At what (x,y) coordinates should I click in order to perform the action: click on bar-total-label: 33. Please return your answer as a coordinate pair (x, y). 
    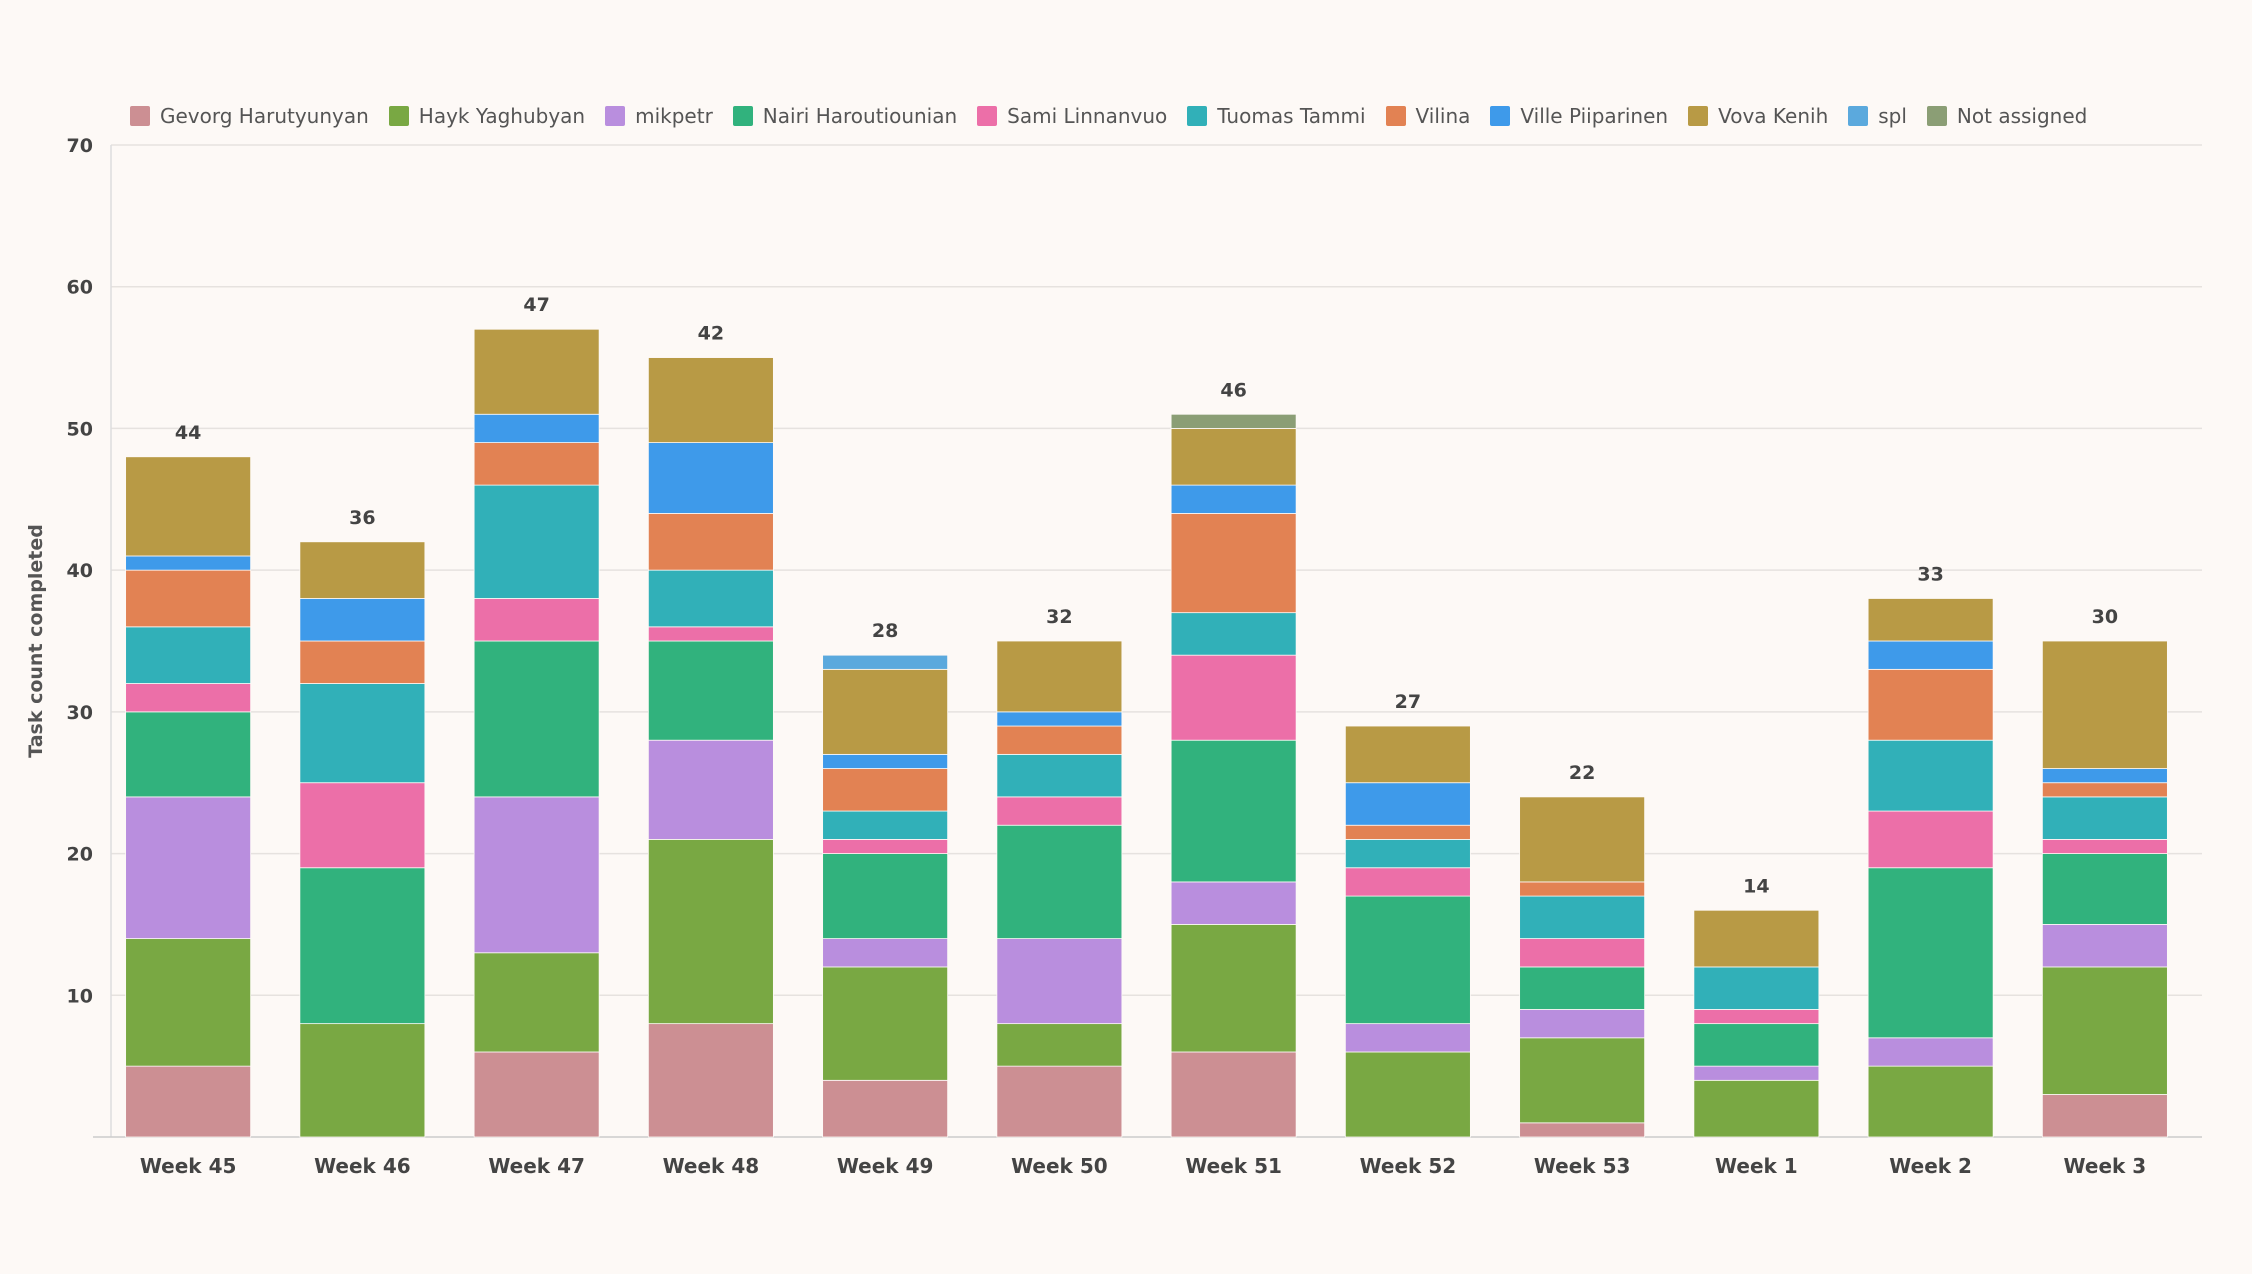
    Looking at the image, I should click on (1930, 574).